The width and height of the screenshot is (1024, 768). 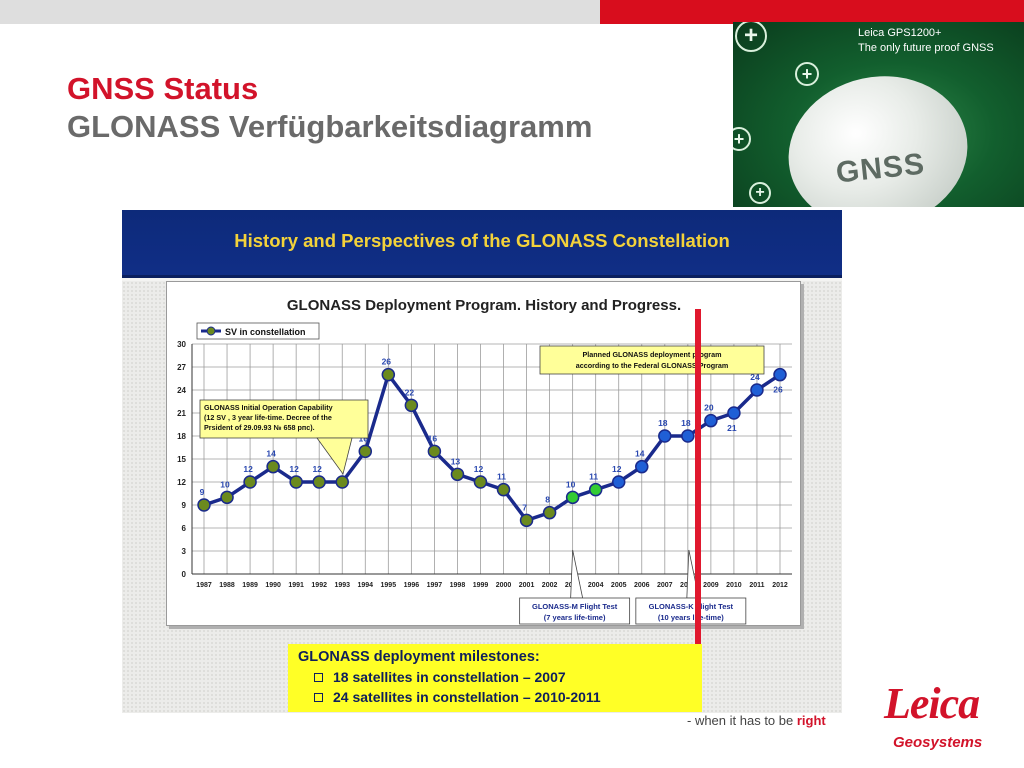 I want to click on y-tick-label: 9, so click(x=184, y=505).